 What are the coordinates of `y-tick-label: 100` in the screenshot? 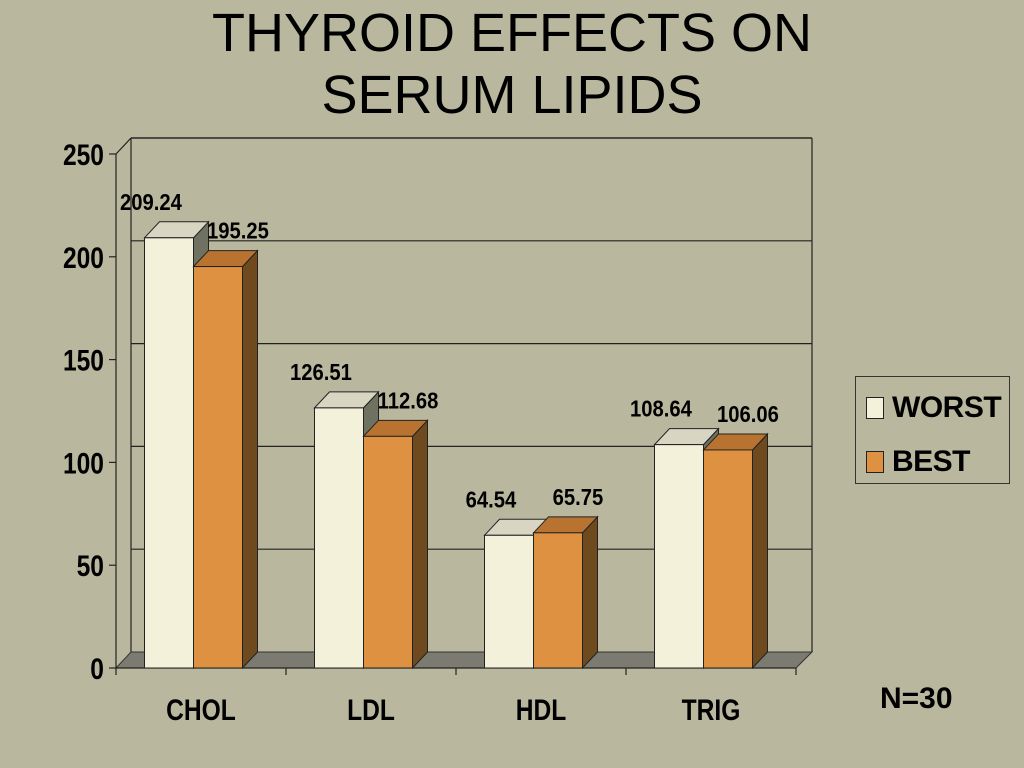 It's located at (83, 463).